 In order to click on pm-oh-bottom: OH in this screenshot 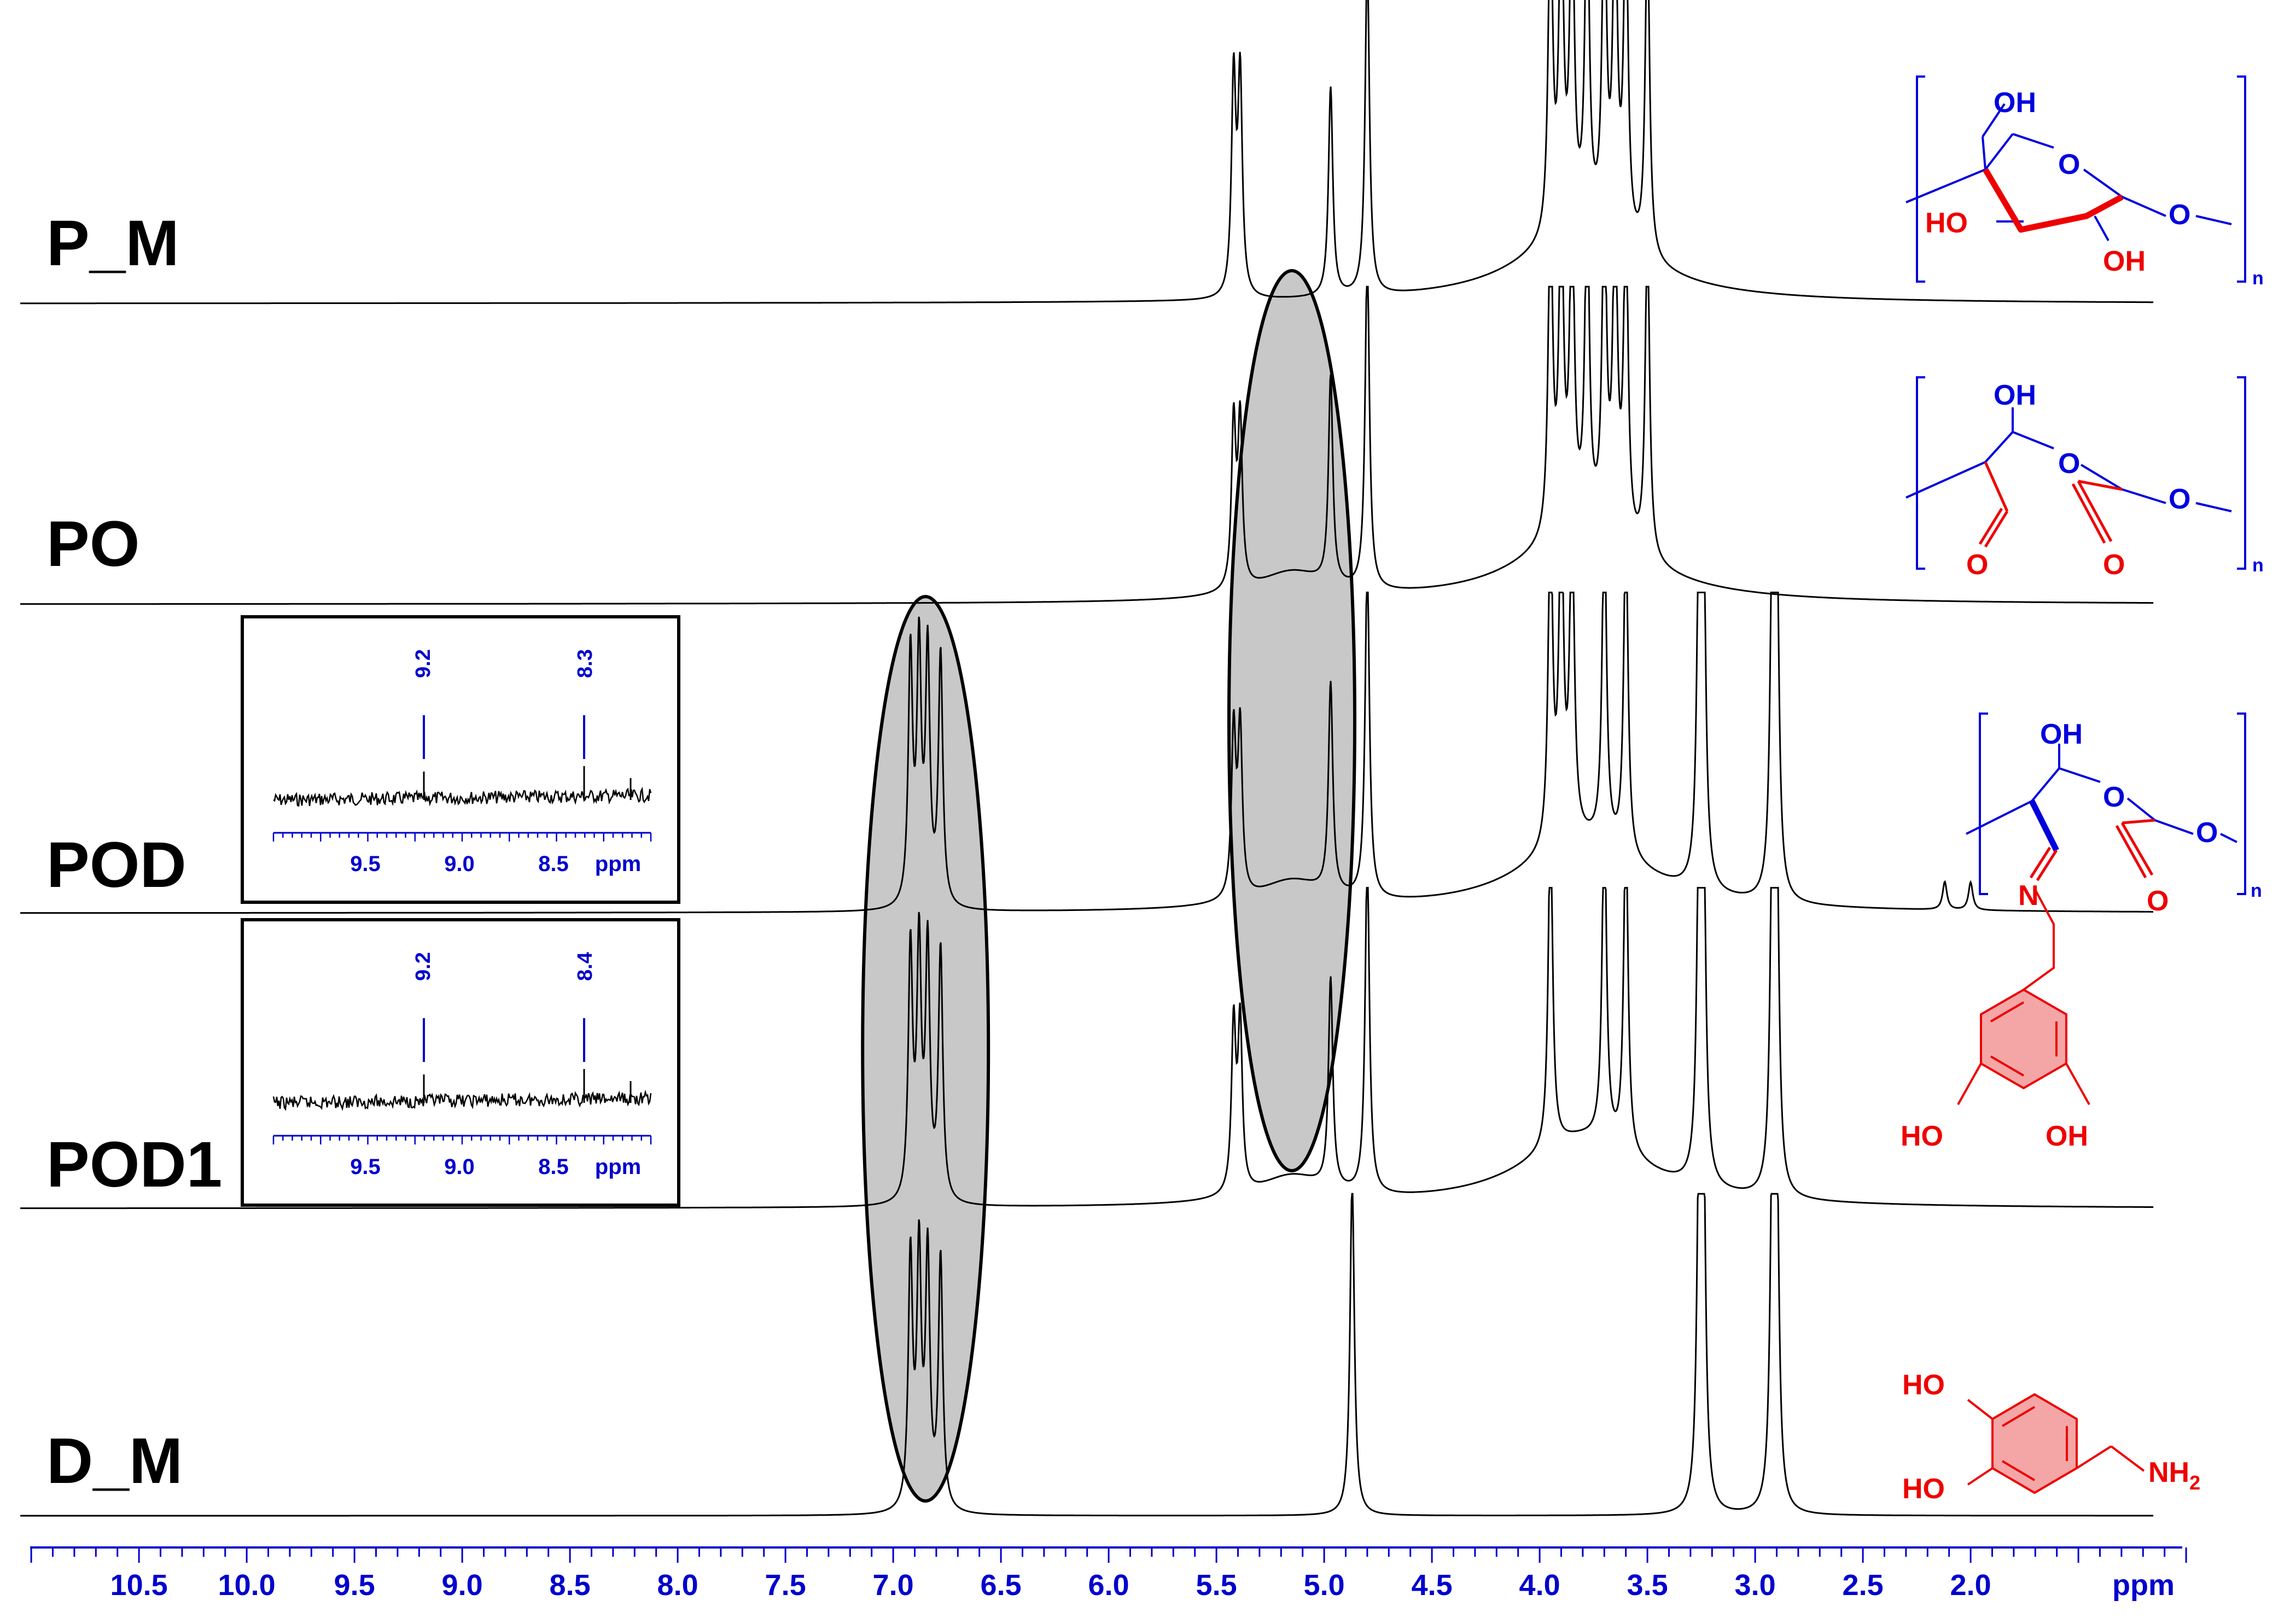, I will do `click(2124, 261)`.